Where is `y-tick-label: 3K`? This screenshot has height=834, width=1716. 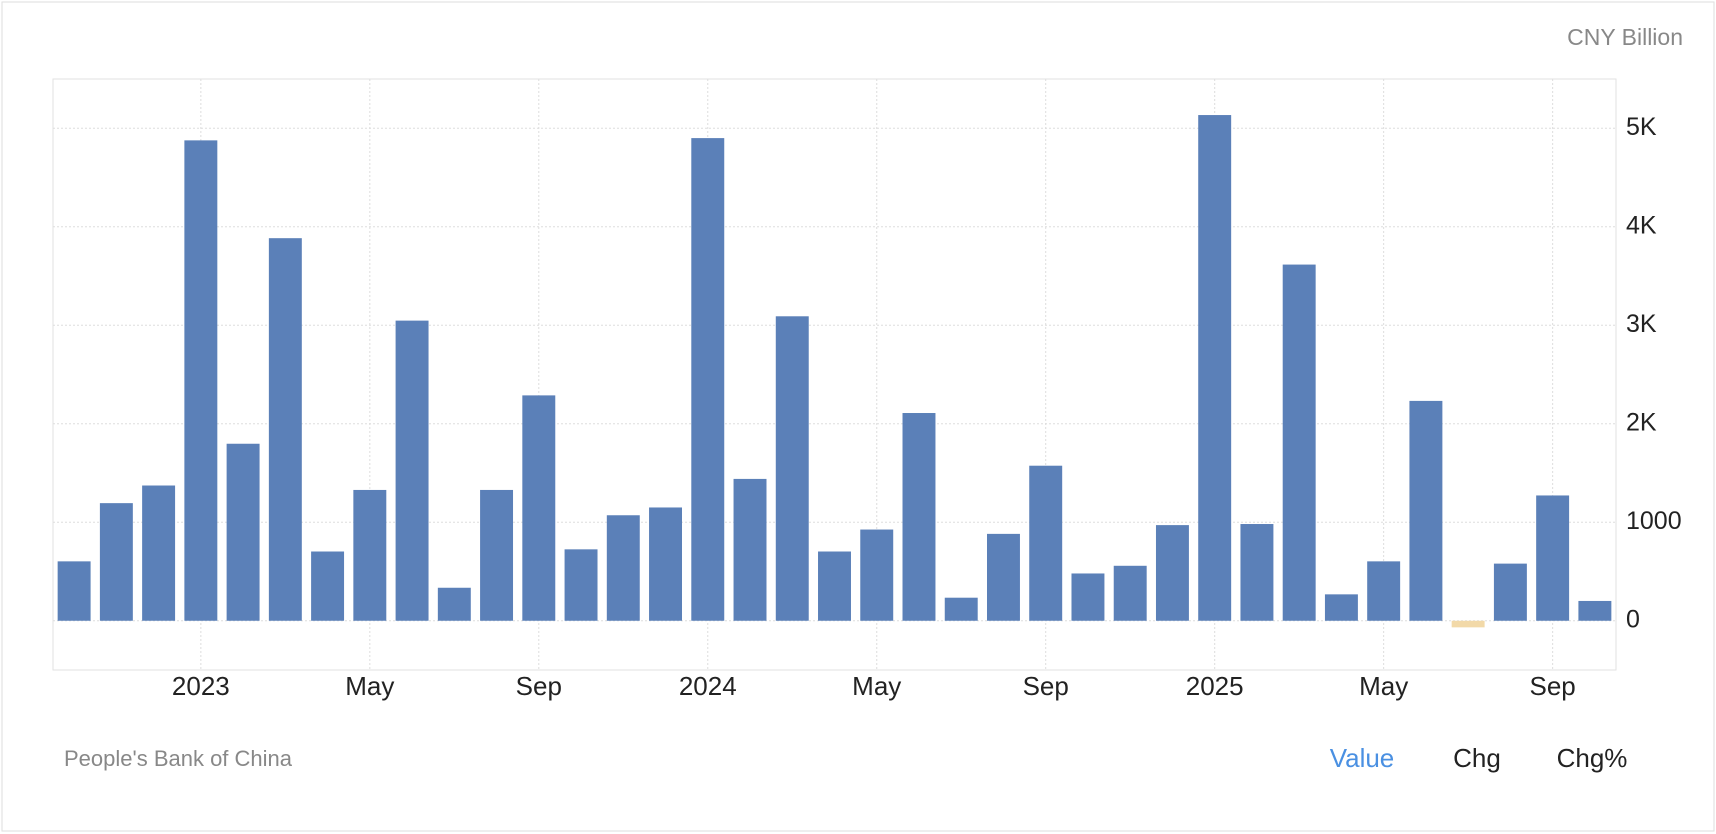 y-tick-label: 3K is located at coordinates (1641, 324).